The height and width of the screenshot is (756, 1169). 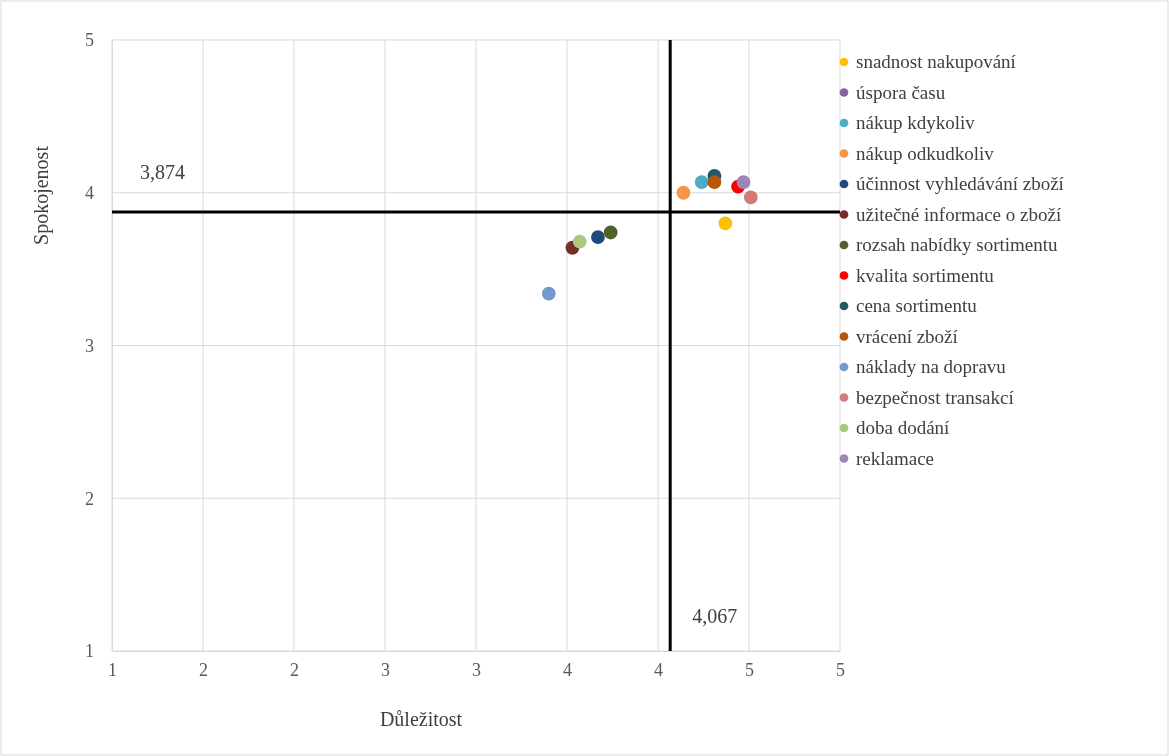 I want to click on legend-label: účinnost vyhledávání zboží, so click(x=960, y=183).